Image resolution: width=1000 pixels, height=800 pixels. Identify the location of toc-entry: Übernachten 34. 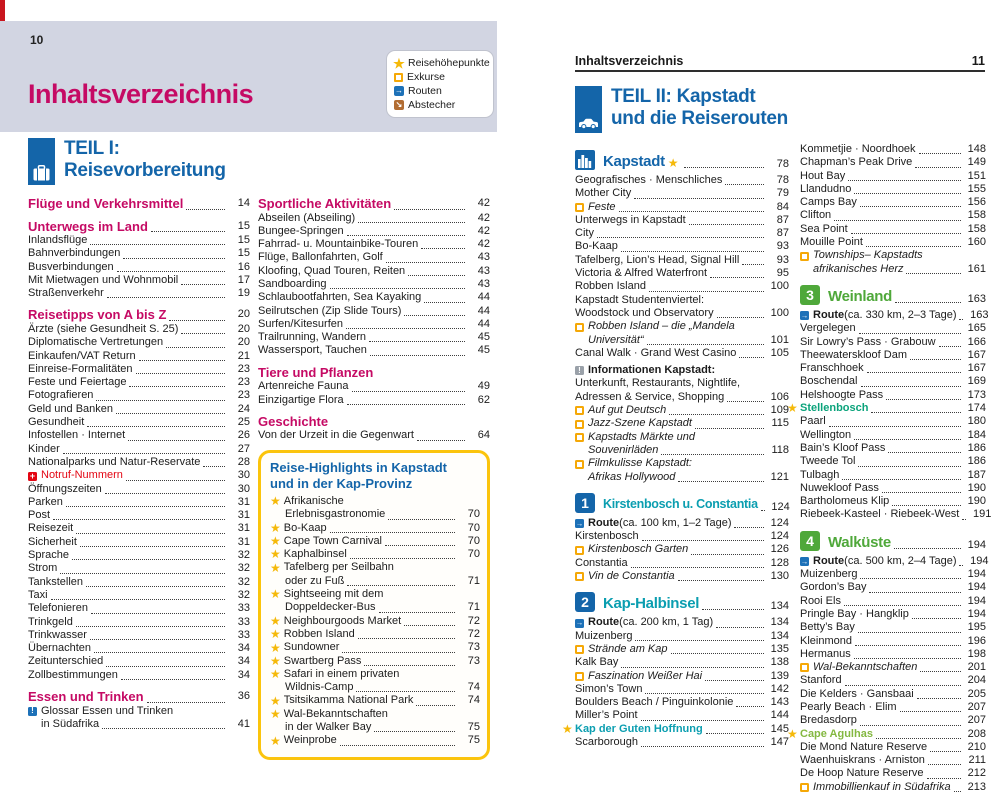
(139, 648).